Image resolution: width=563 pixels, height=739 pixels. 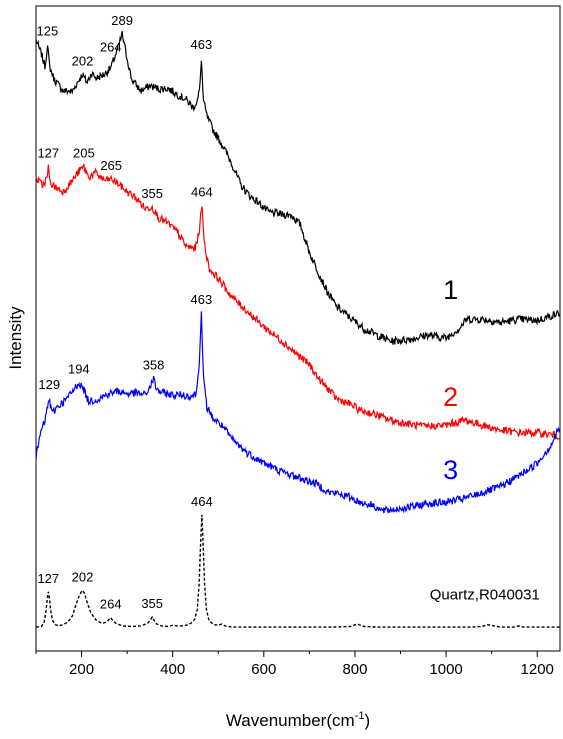 I want to click on curve-labels: 1 2 3 Quartz,R040031, so click(x=485, y=439).